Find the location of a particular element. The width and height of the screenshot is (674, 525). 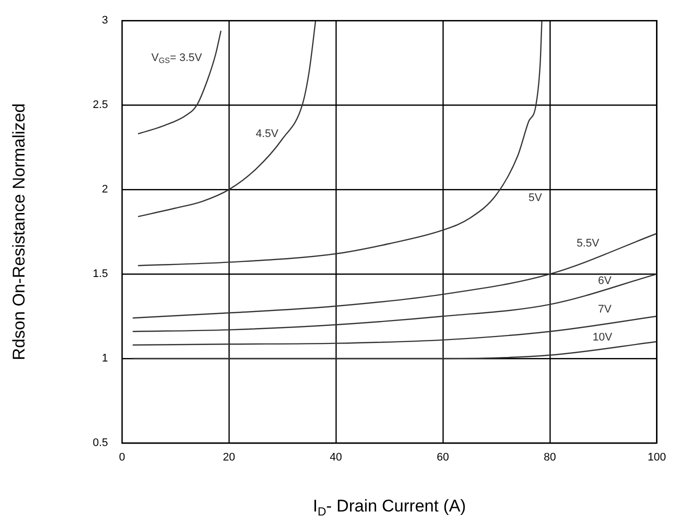

y-tick-label: 1.5 is located at coordinates (100, 274).